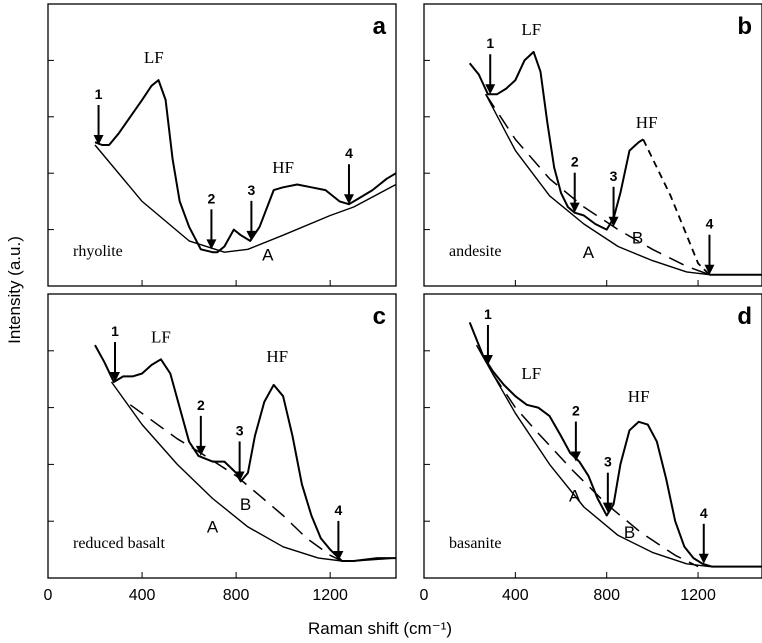 Image resolution: width=762 pixels, height=643 pixels. I want to click on panel-letter: a, so click(380, 26).